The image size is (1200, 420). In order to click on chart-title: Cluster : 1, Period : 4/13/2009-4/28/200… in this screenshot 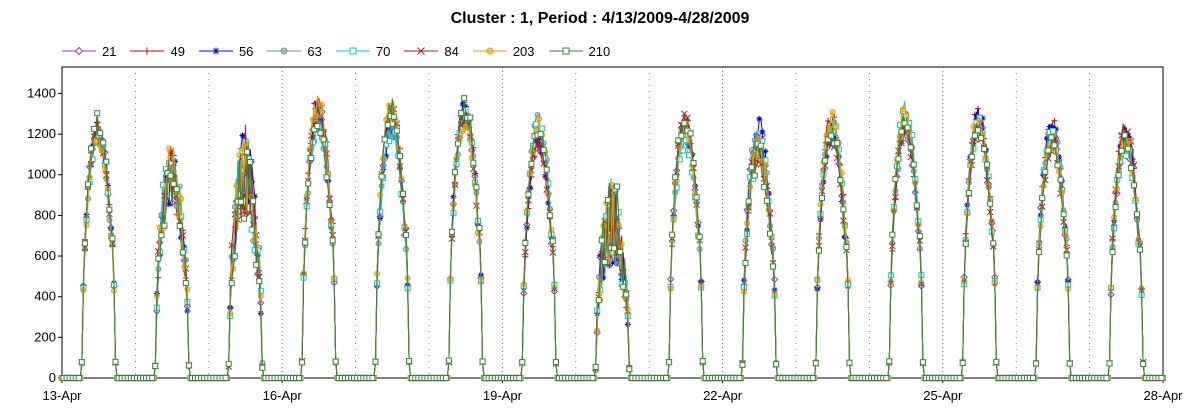, I will do `click(600, 18)`.